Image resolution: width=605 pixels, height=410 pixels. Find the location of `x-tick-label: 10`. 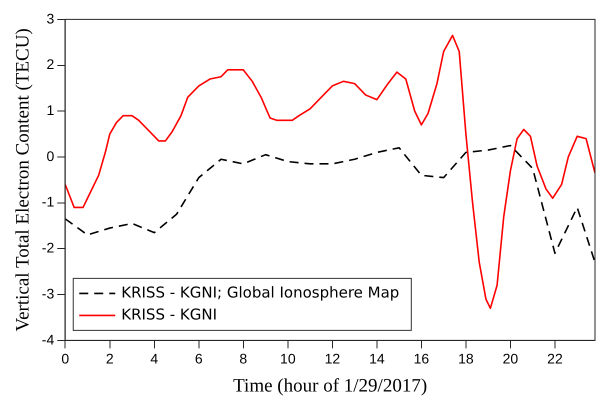

x-tick-label: 10 is located at coordinates (288, 358).